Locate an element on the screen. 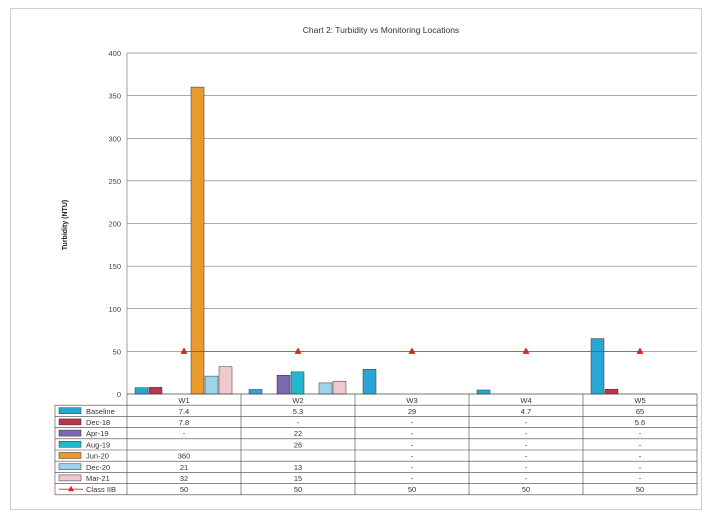  data-label-w4-dec-20: - is located at coordinates (526, 467).